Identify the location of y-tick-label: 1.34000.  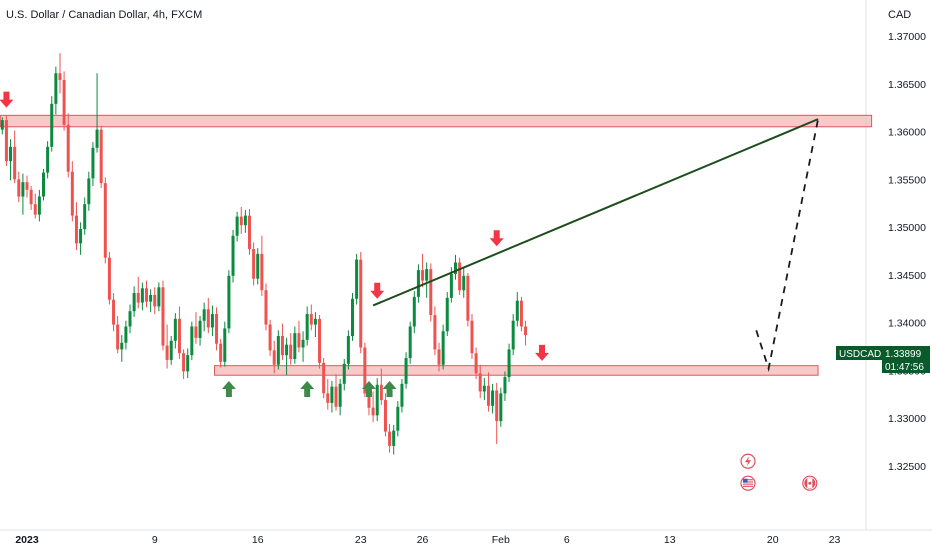
(907, 324).